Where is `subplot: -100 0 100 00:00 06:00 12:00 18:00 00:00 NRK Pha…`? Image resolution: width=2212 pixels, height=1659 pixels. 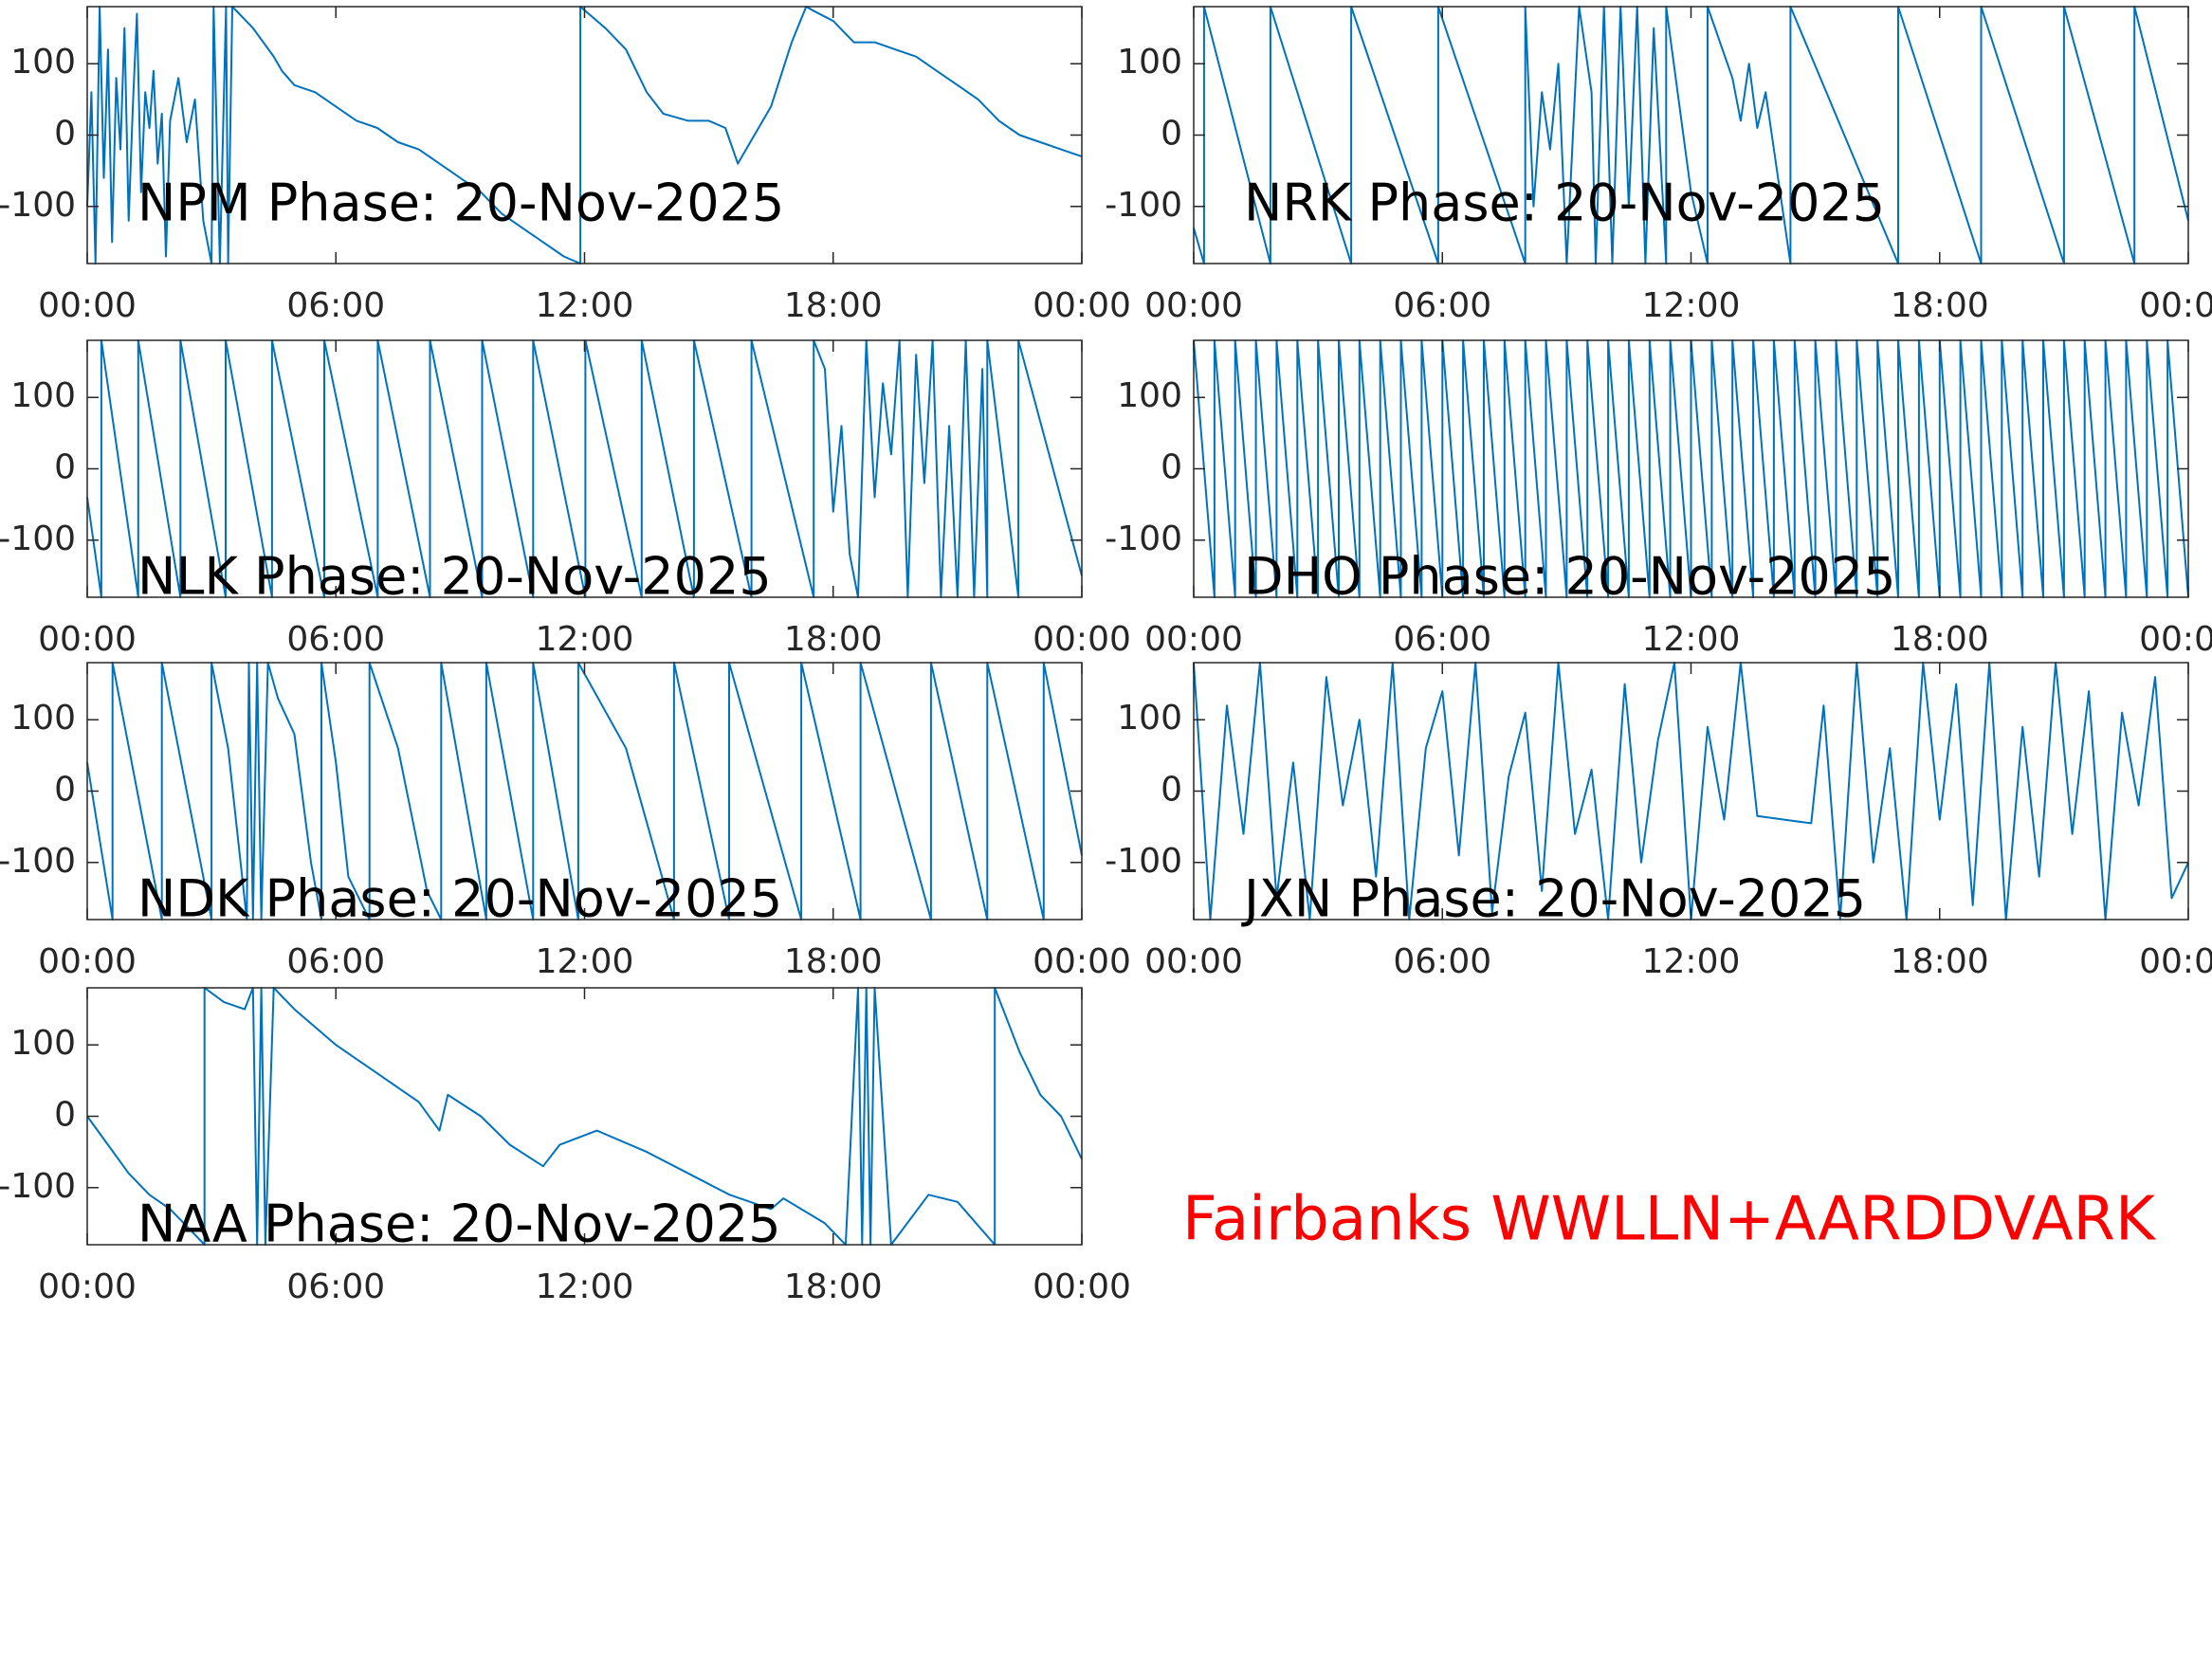 subplot: -100 0 100 00:00 06:00 12:00 18:00 00:00 NRK Pha… is located at coordinates (1658, 165).